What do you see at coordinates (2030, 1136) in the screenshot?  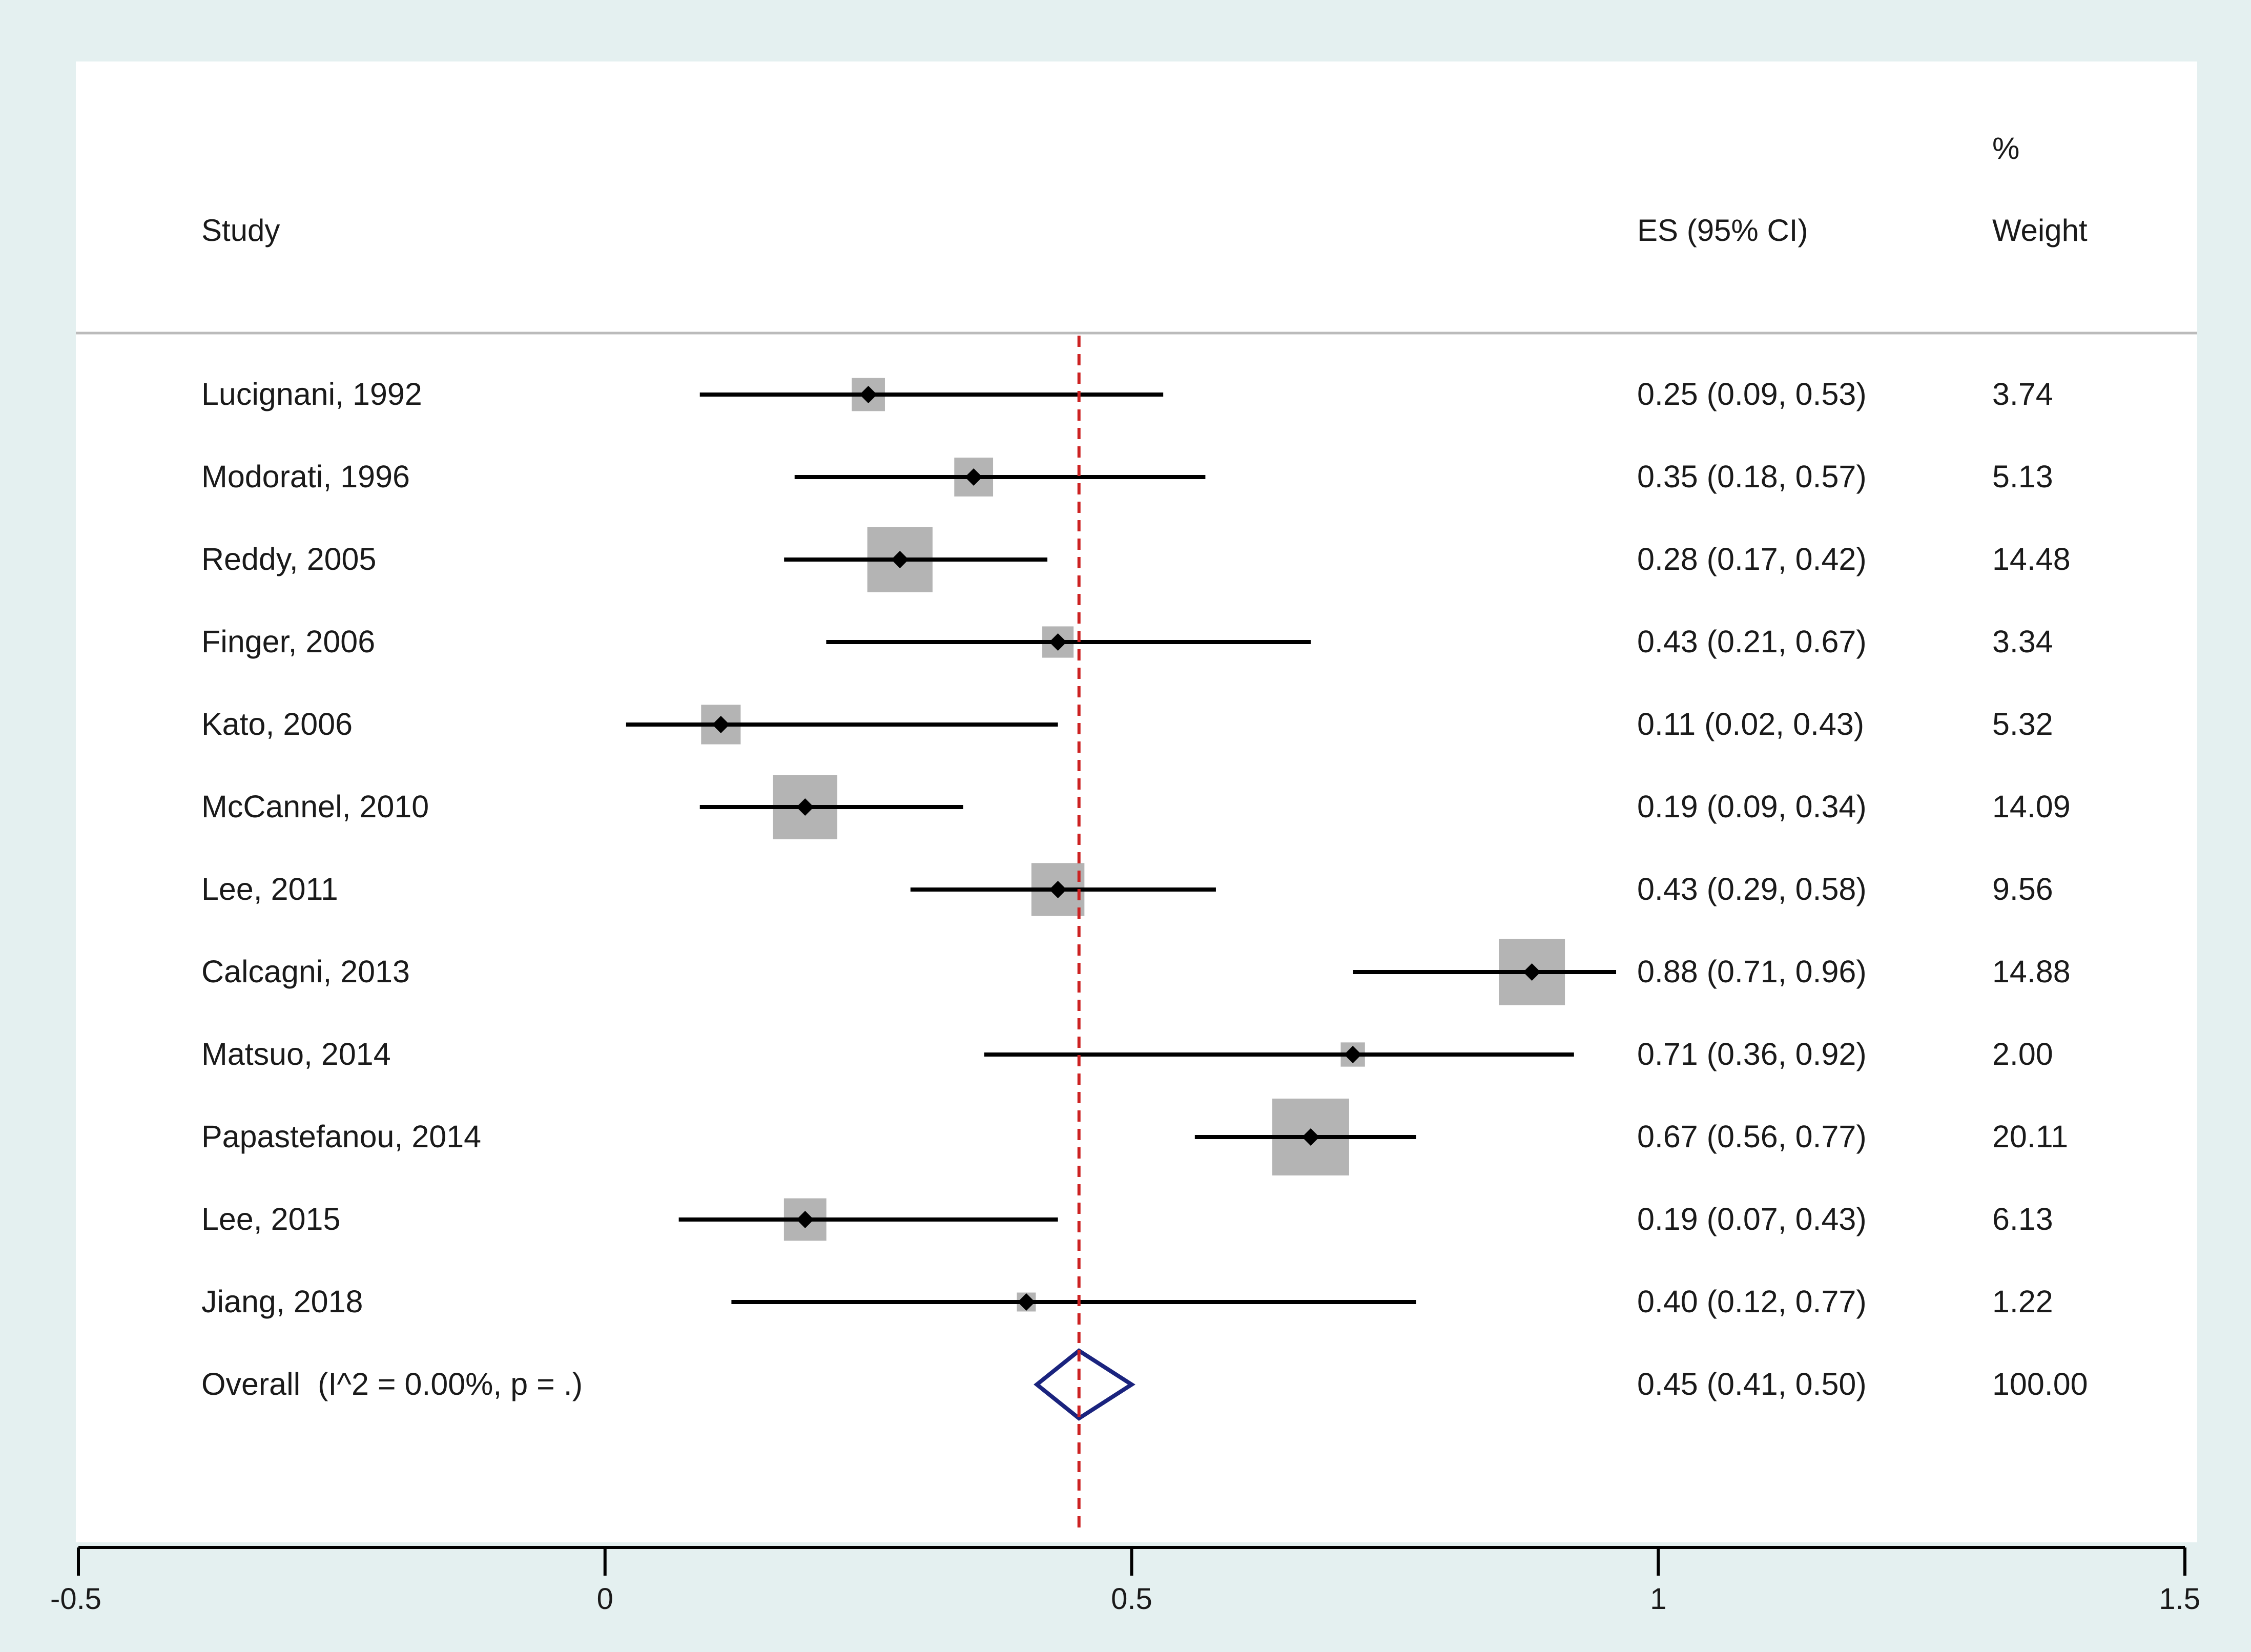 I see `study-weight: 20.11` at bounding box center [2030, 1136].